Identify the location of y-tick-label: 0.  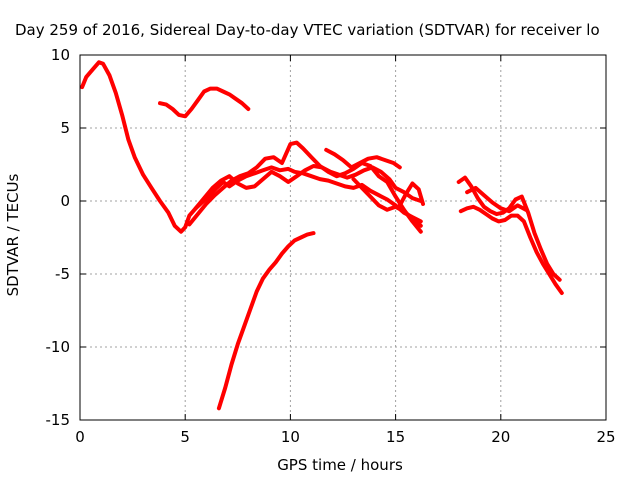
(65, 201).